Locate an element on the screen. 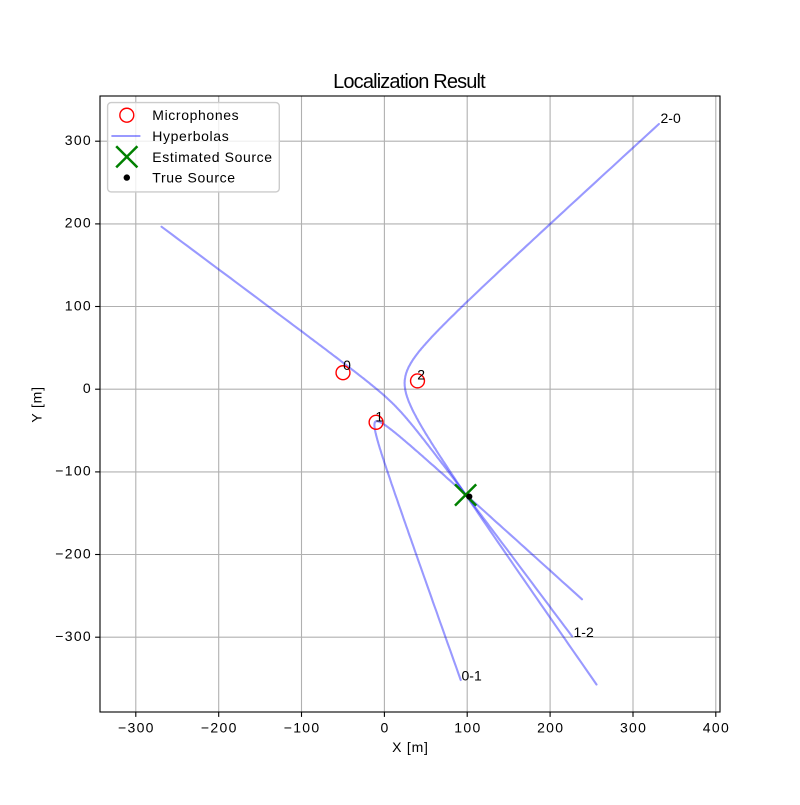 This screenshot has height=805, width=800. svg-text: 1-2 is located at coordinates (584, 632).